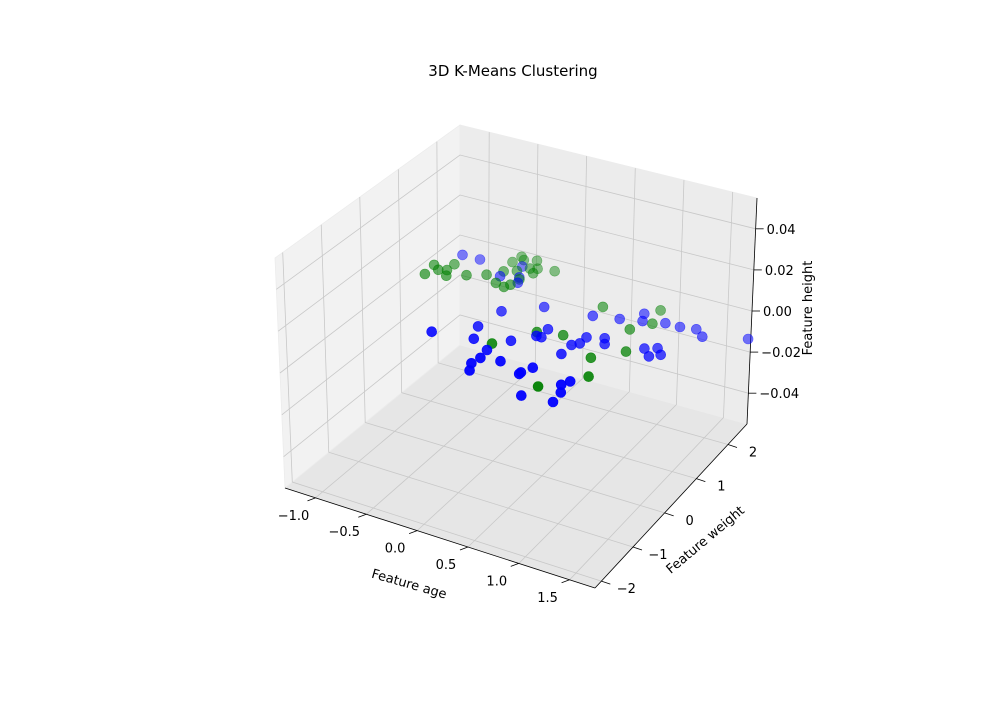 The image size is (1000, 704). Describe the element at coordinates (721, 487) in the screenshot. I see `y-tick-label: 1` at that location.